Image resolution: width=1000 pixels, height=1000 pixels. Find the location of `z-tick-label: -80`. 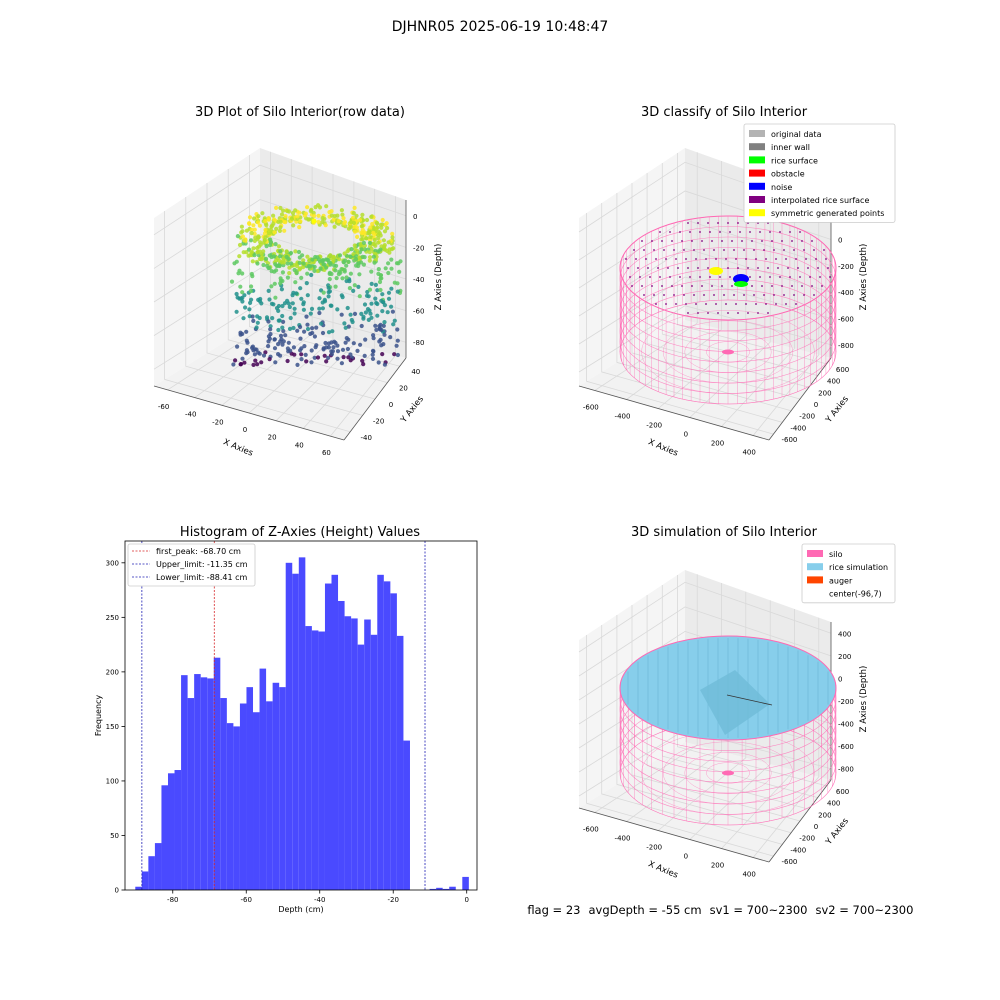

z-tick-label: -80 is located at coordinates (418, 343).